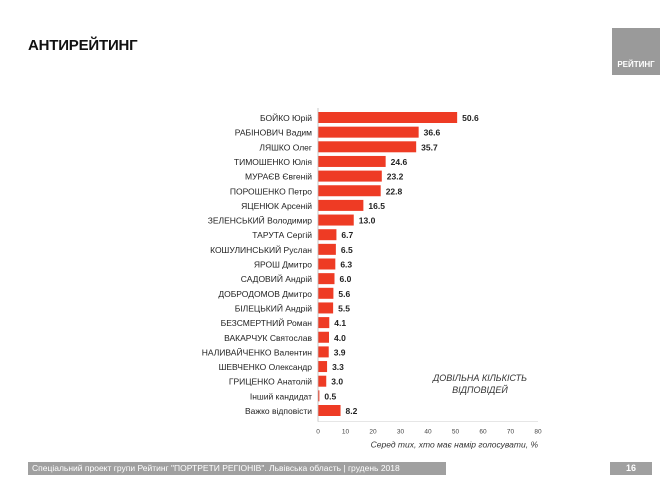 Image resolution: width=672 pixels, height=480 pixels. I want to click on value-label: 36.6, so click(432, 133).